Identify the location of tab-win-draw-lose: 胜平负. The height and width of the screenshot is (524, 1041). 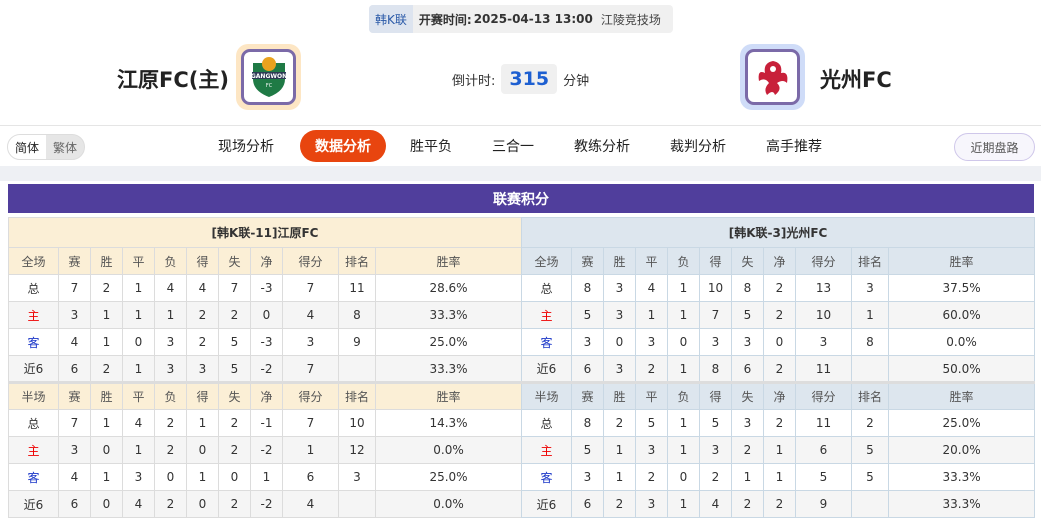
(431, 147).